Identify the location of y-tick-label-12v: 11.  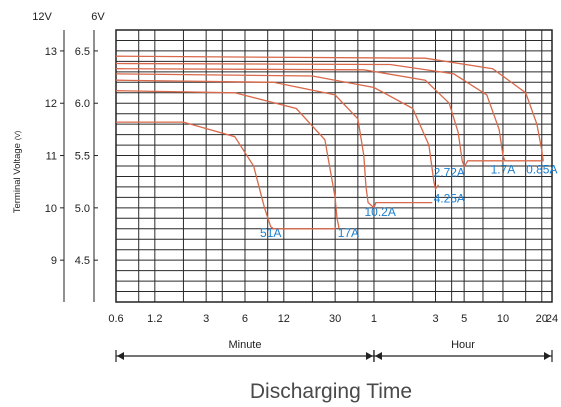
(51, 157).